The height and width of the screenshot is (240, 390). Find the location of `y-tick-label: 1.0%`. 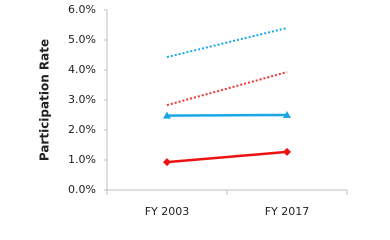

y-tick-label: 1.0% is located at coordinates (82, 159).